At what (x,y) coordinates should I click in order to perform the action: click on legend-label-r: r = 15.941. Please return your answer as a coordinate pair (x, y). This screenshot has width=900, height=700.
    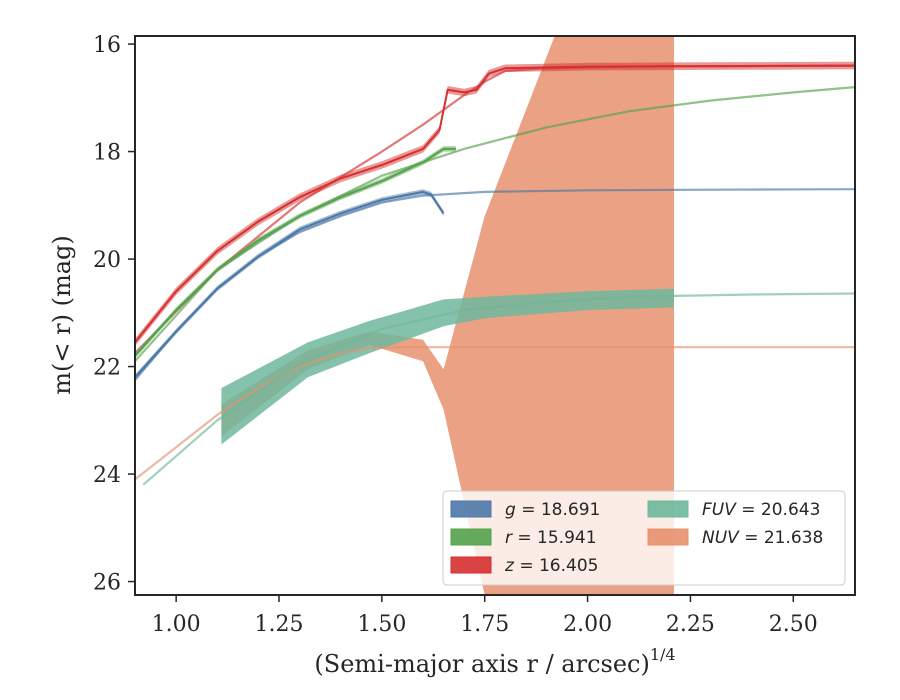
    Looking at the image, I should click on (551, 538).